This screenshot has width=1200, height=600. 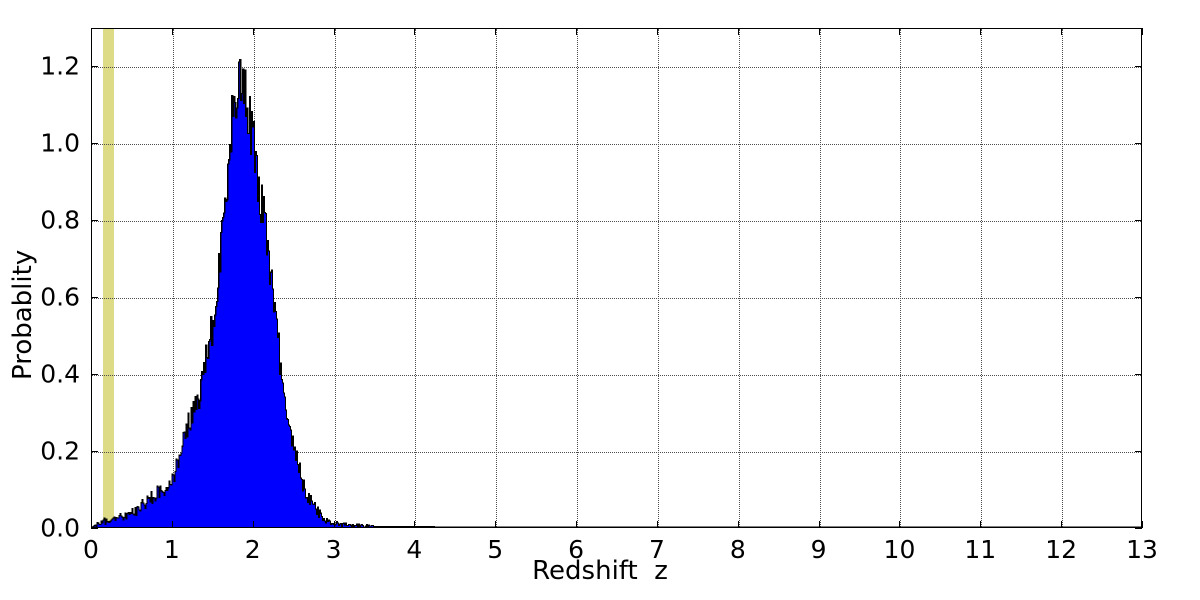 I want to click on y-tick-label: 0.0, so click(x=60, y=528).